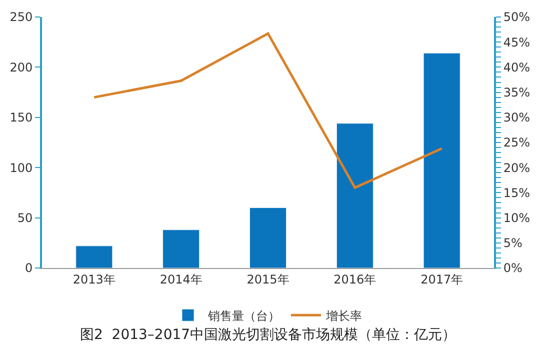 The image size is (546, 350). I want to click on y-tick-label: 200, so click(21, 67).